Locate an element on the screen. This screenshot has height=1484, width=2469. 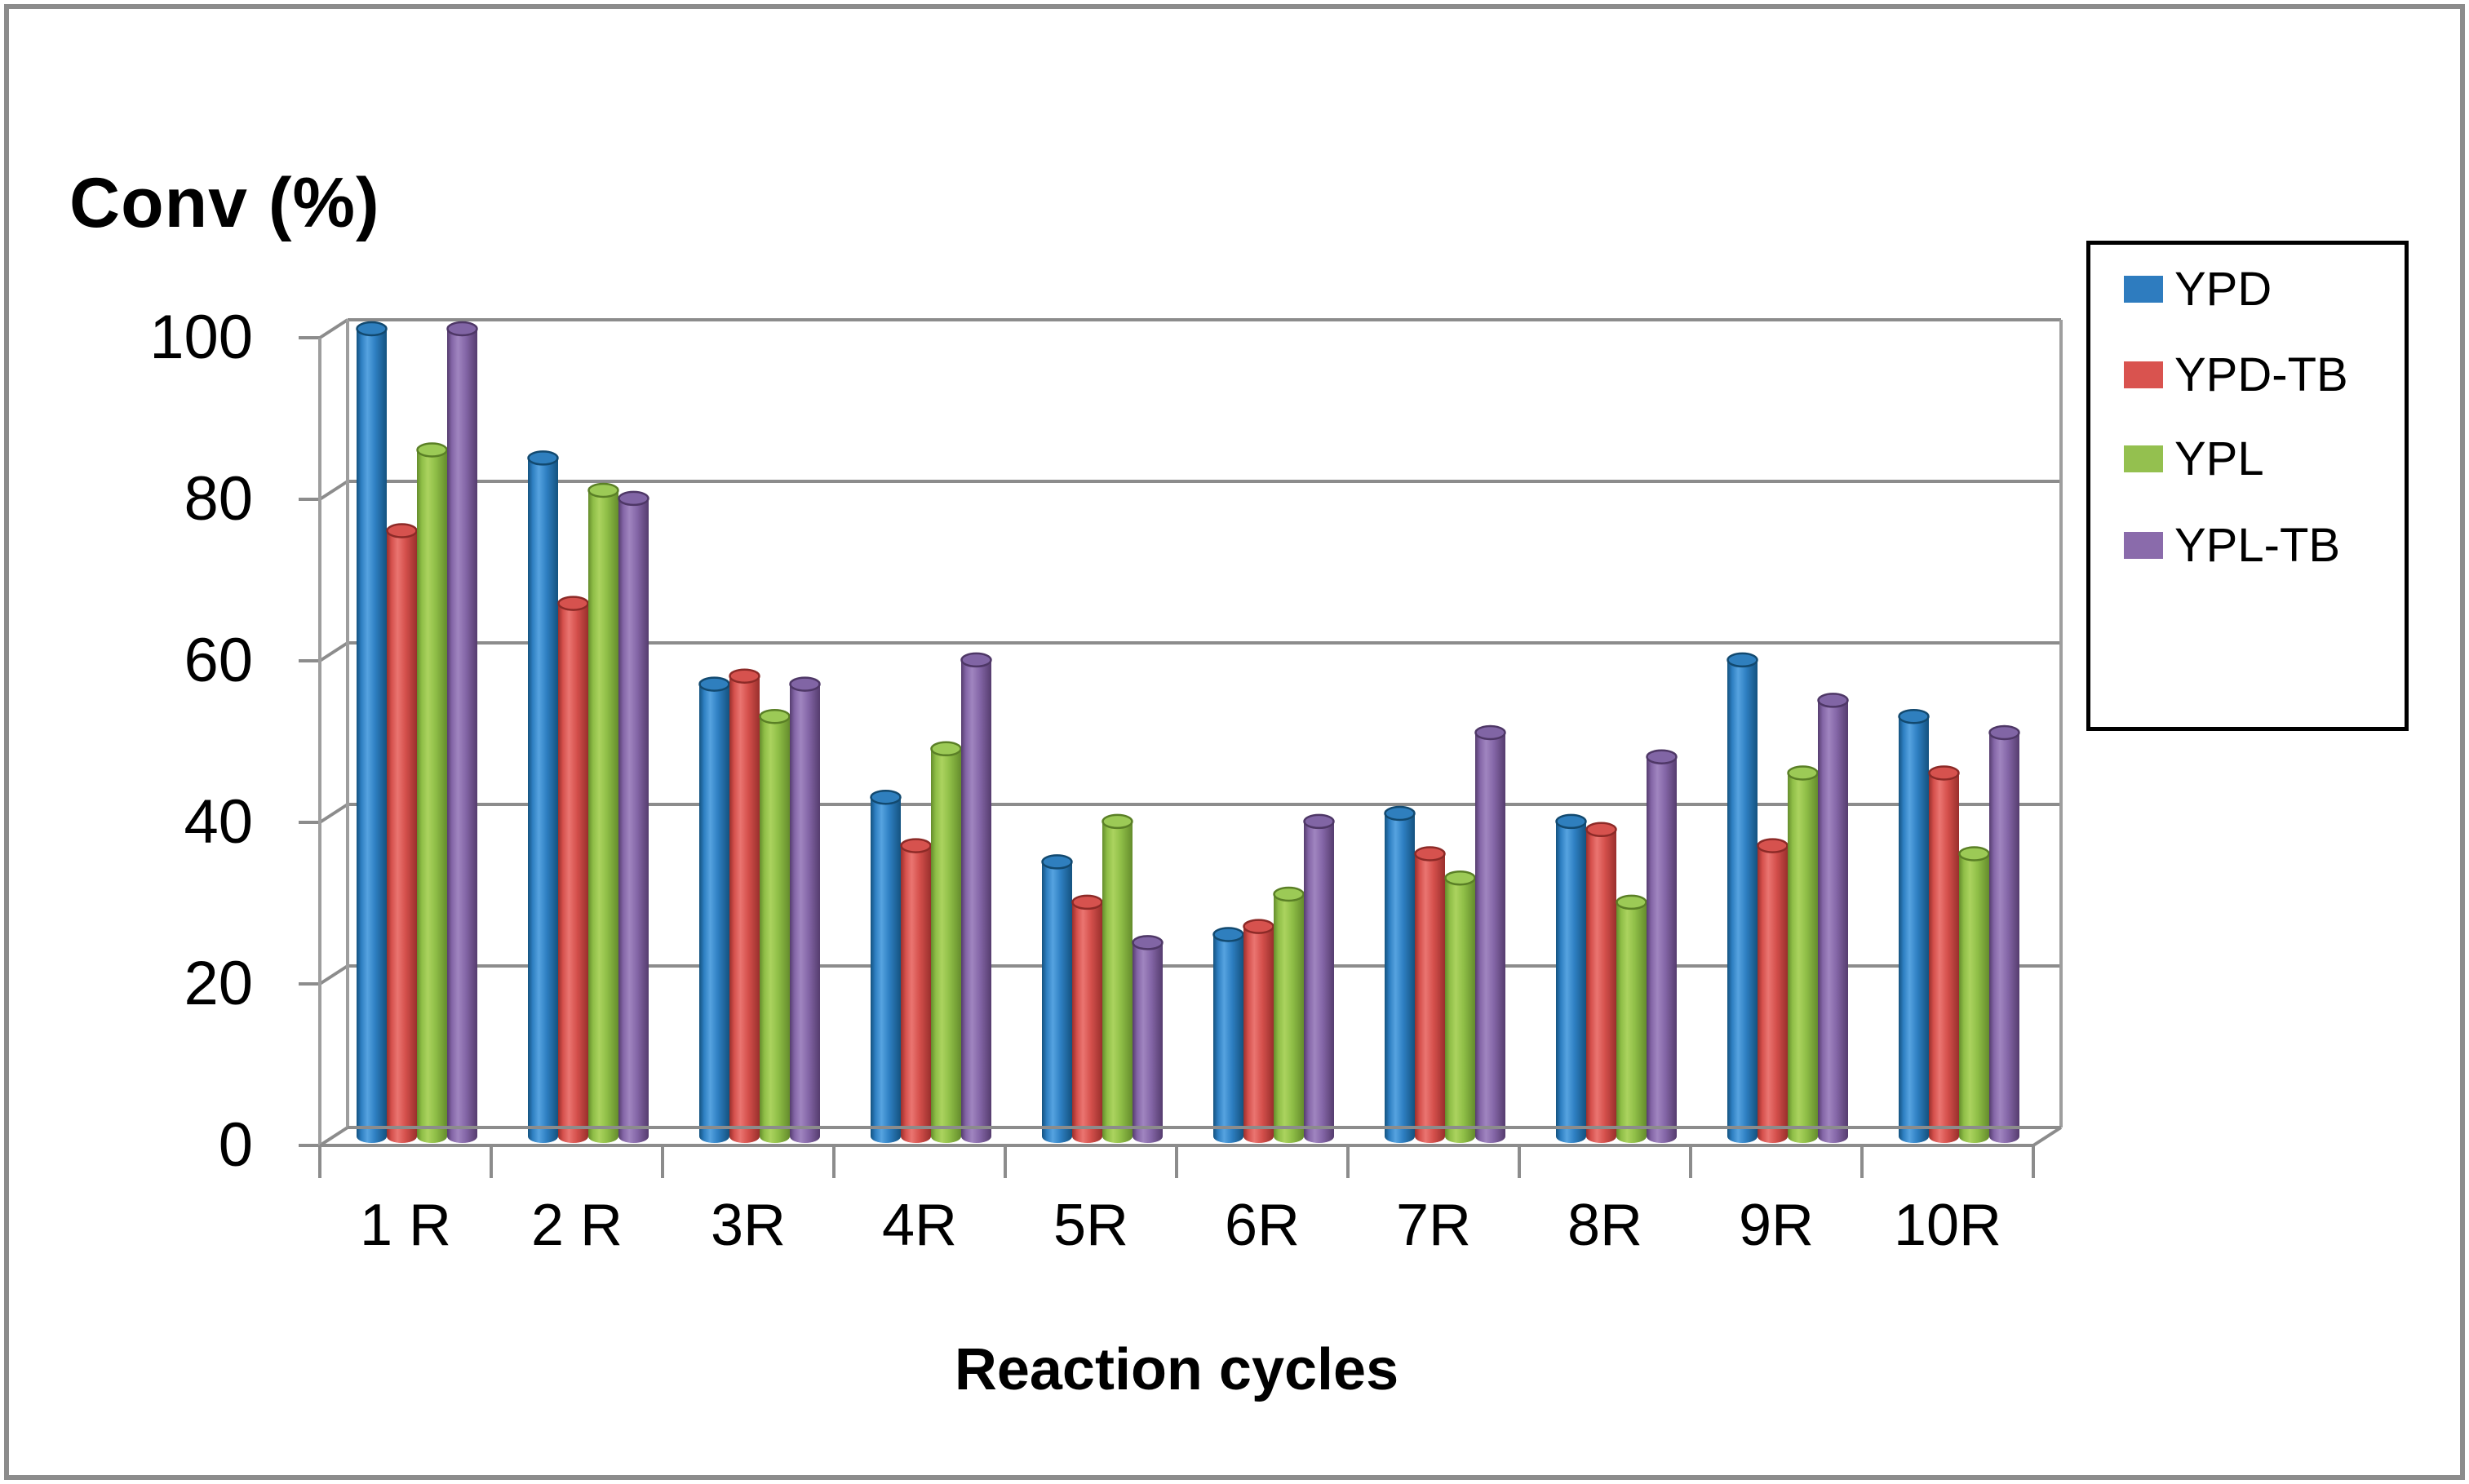
y-tick-label-80: 80 is located at coordinates (218, 499).